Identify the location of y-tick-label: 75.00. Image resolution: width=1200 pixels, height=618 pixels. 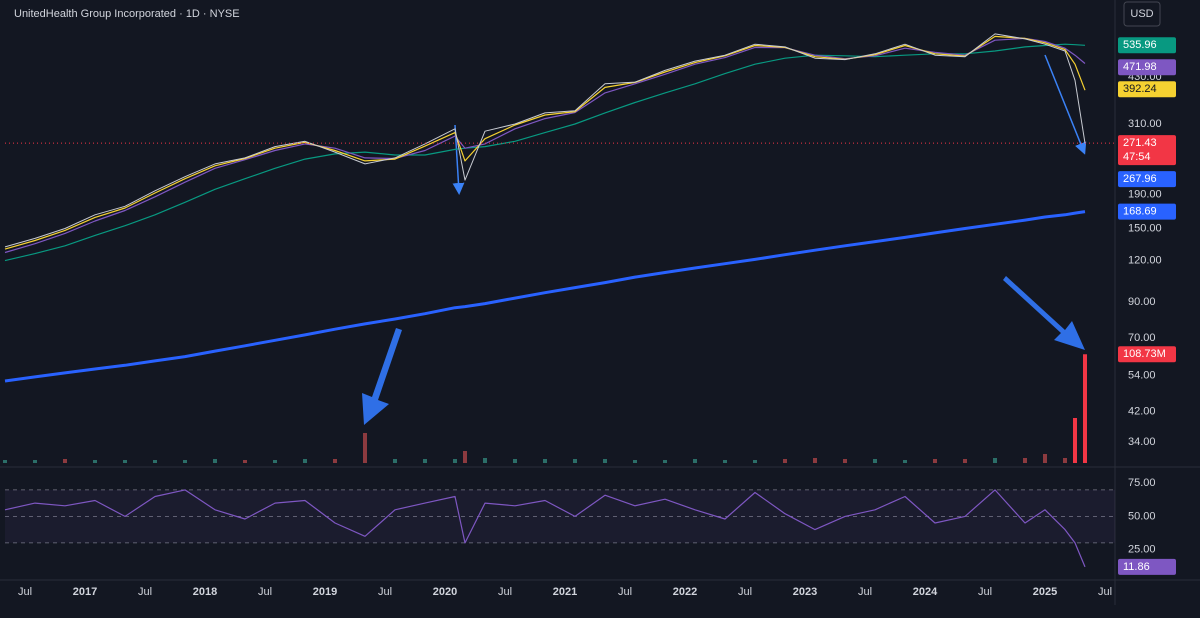
(1142, 483).